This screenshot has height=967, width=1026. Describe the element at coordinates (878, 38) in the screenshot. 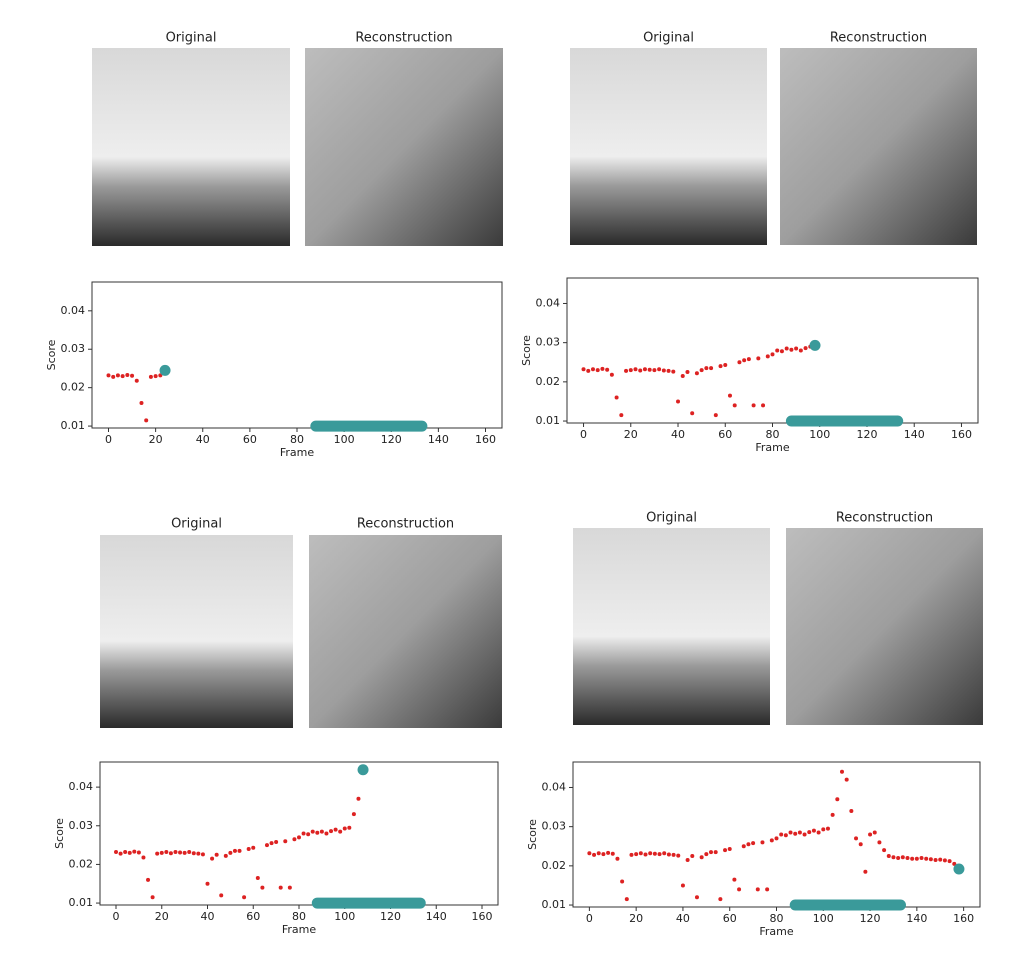

I see `image-title: Reconstruction` at that location.